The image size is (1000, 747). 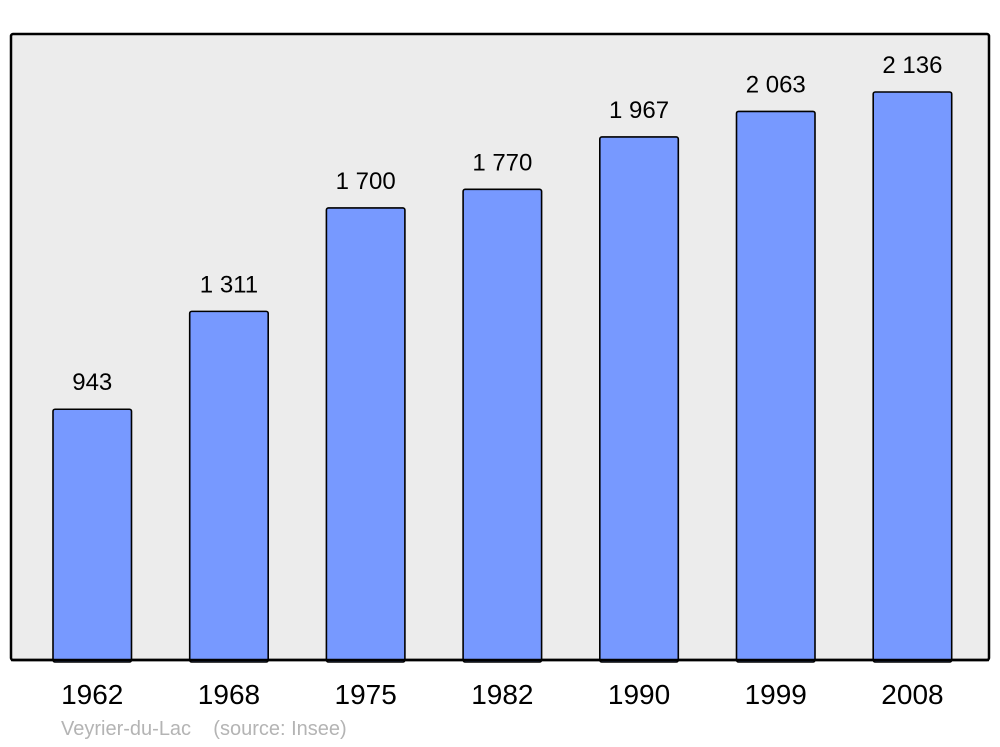 I want to click on x-tick-label-1975: 1975, so click(x=366, y=694).